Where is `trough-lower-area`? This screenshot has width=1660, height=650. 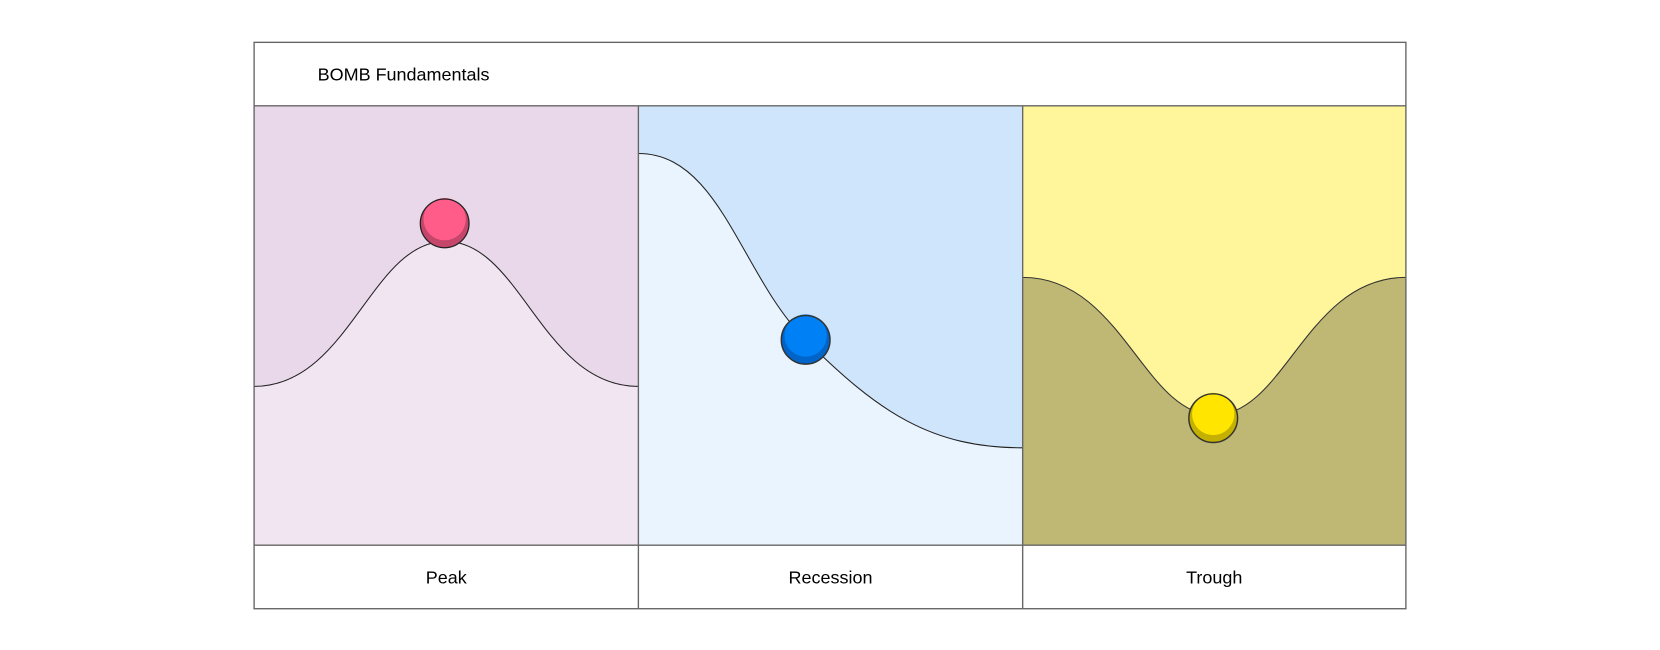 trough-lower-area is located at coordinates (1214, 411).